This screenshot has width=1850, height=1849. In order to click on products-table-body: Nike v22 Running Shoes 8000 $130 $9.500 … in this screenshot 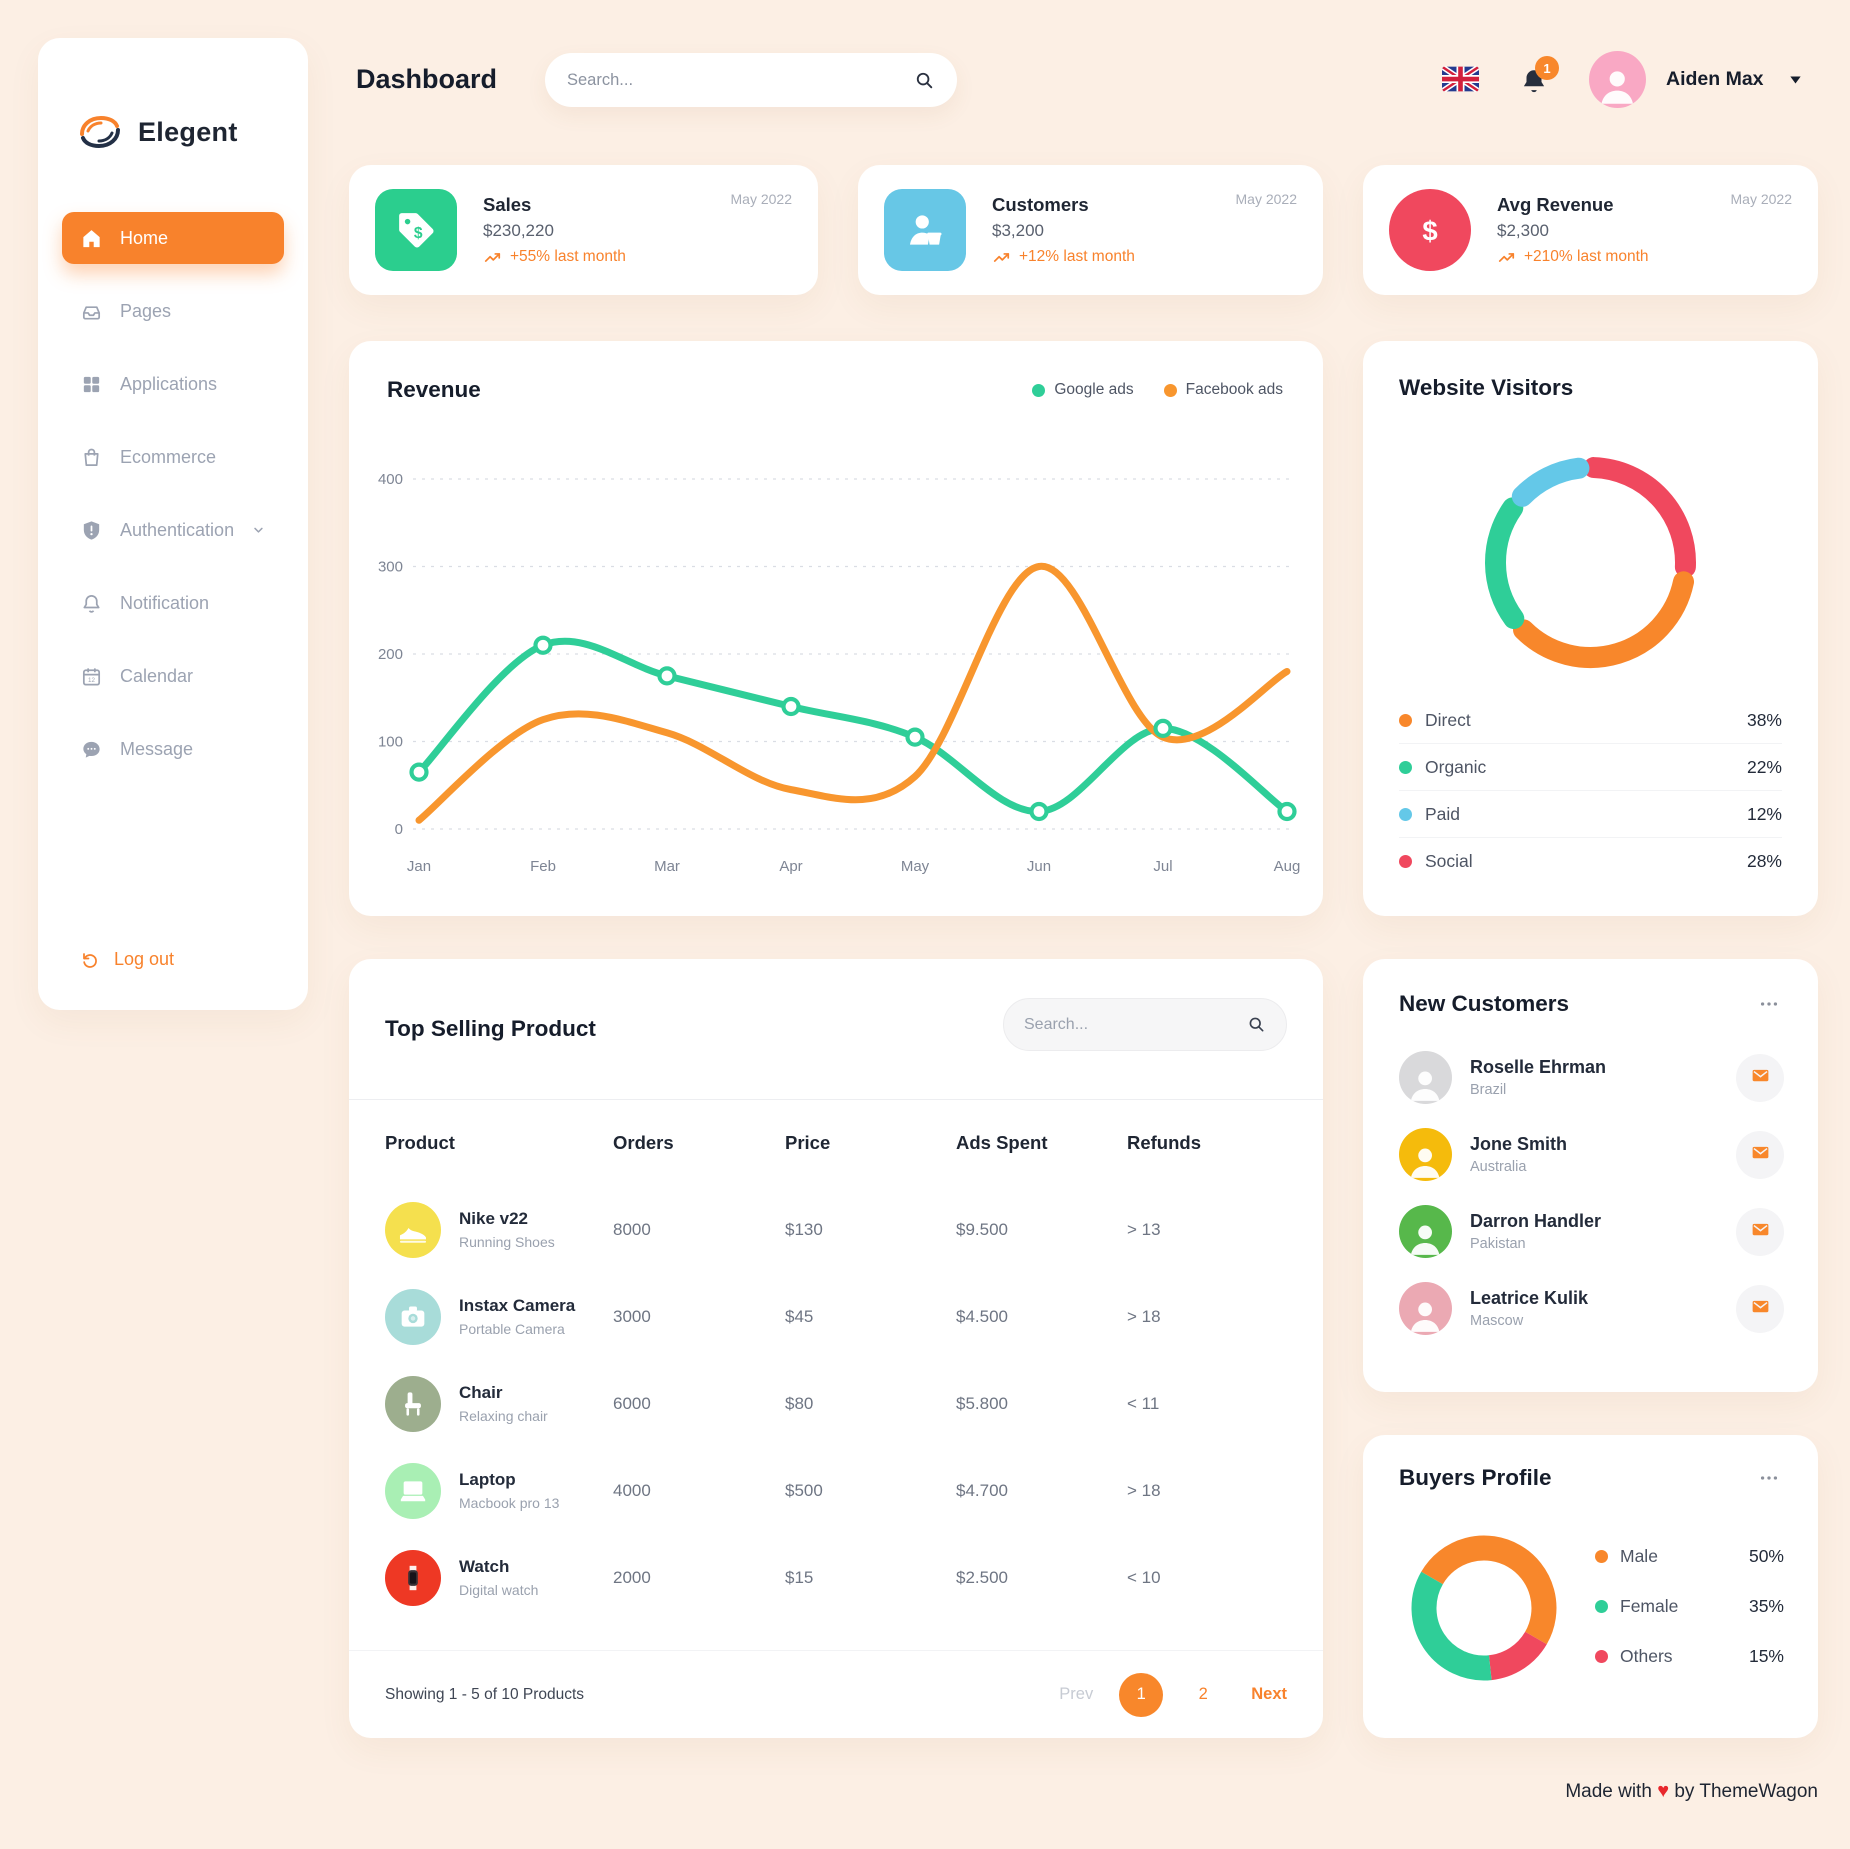, I will do `click(836, 1403)`.